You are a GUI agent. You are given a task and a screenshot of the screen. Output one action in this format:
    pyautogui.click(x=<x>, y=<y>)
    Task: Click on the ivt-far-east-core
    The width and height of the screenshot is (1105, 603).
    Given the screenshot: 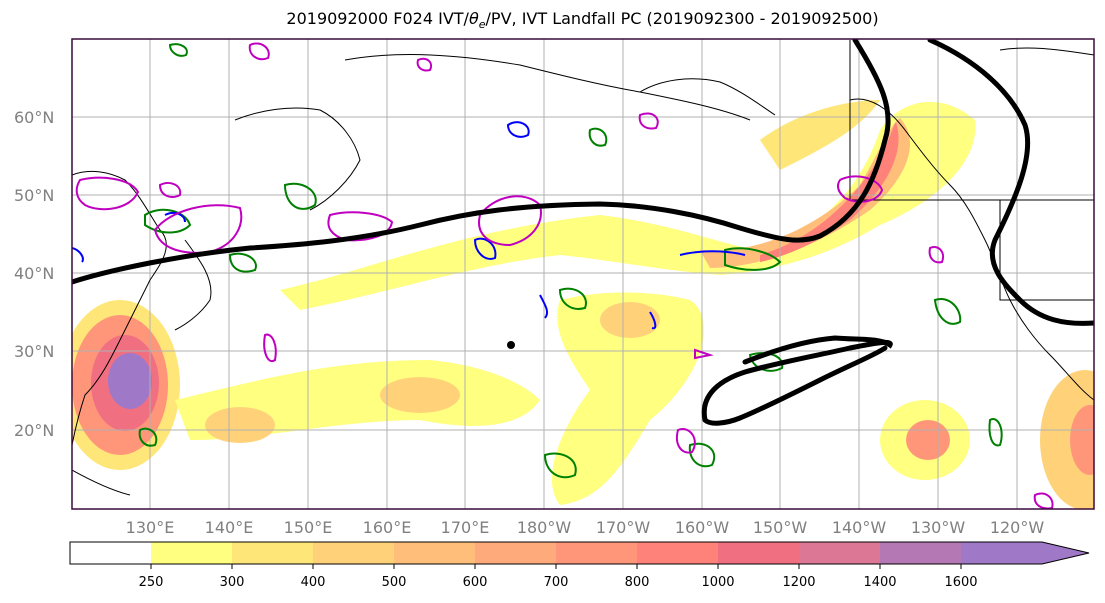 What is the action you would take?
    pyautogui.click(x=1082, y=440)
    